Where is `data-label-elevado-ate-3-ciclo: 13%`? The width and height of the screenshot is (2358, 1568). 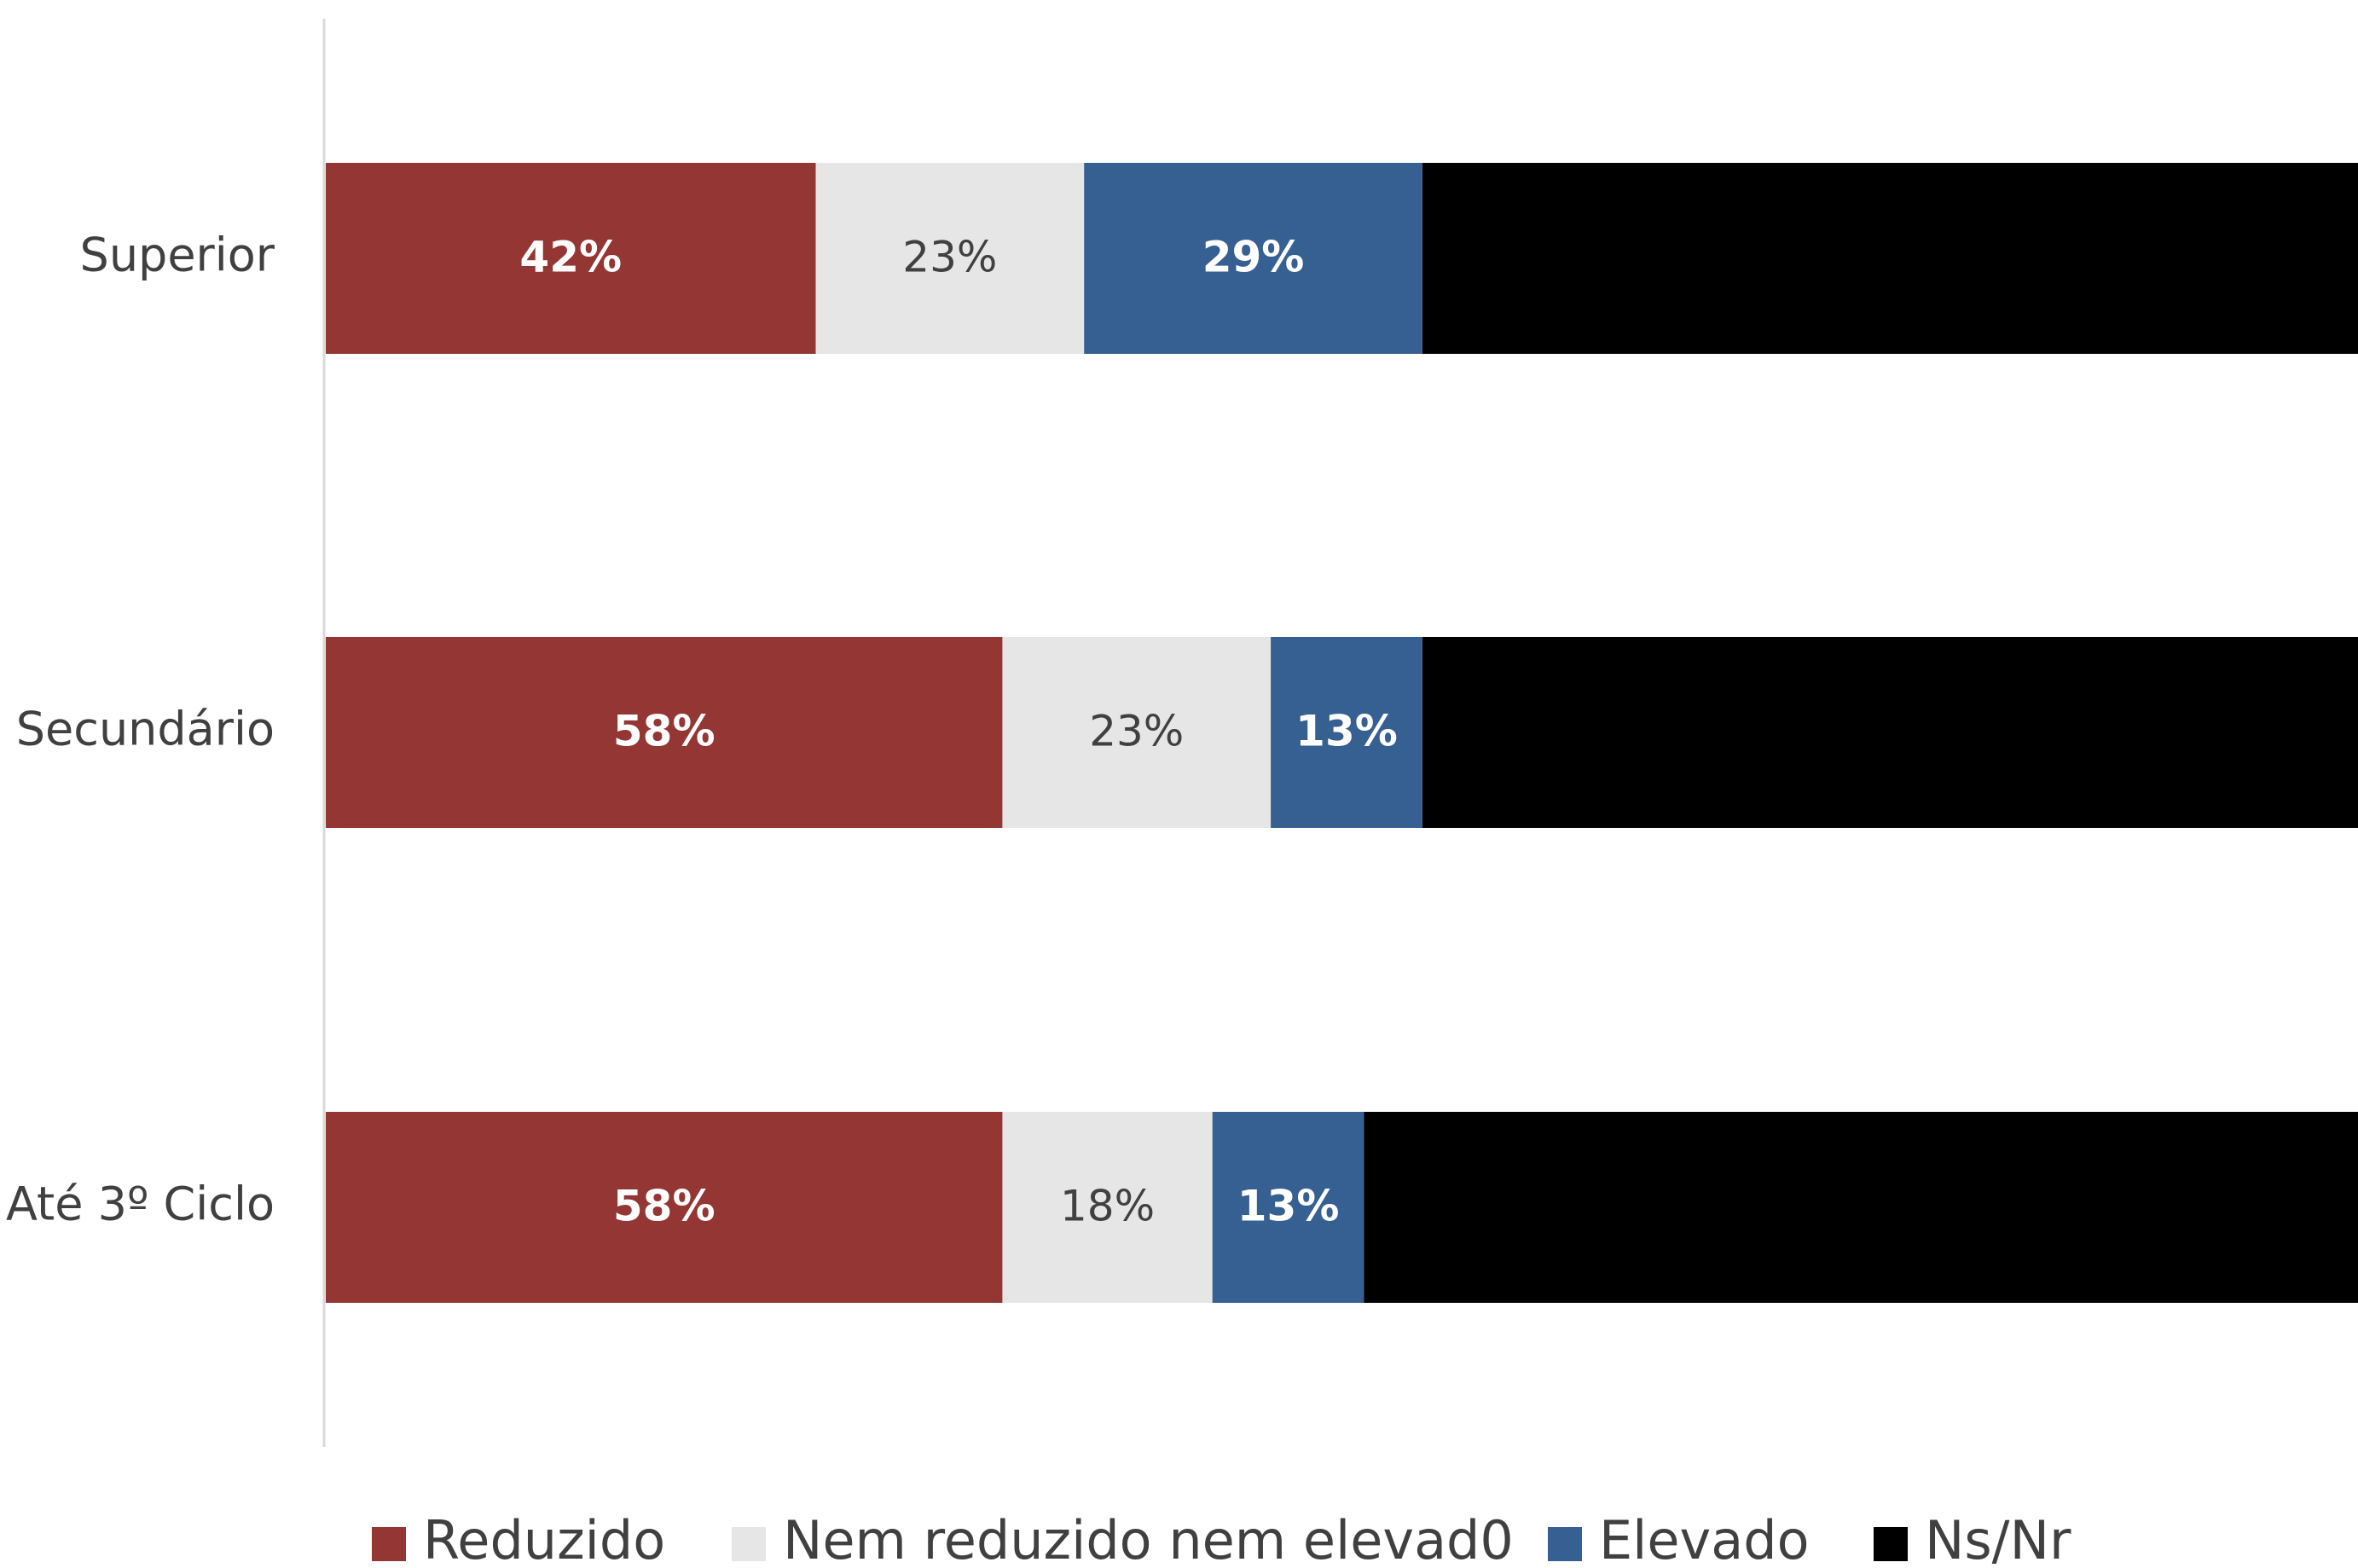 data-label-elevado-ate-3-ciclo: 13% is located at coordinates (1288, 1206).